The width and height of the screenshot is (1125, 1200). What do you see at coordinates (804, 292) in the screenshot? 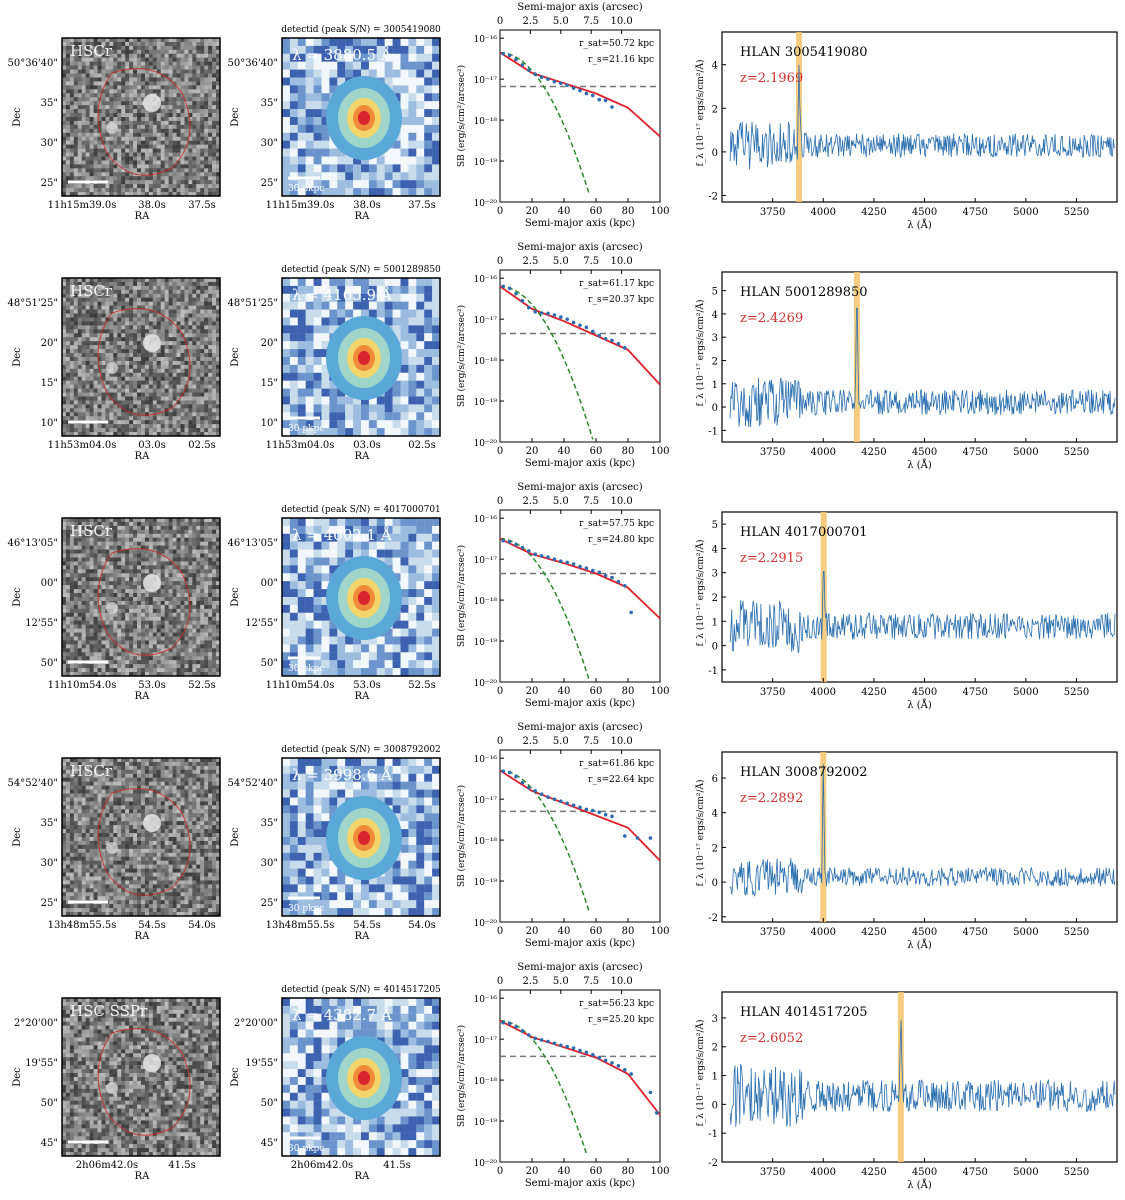
I see `spectrum-name: HLAN 5001289850` at bounding box center [804, 292].